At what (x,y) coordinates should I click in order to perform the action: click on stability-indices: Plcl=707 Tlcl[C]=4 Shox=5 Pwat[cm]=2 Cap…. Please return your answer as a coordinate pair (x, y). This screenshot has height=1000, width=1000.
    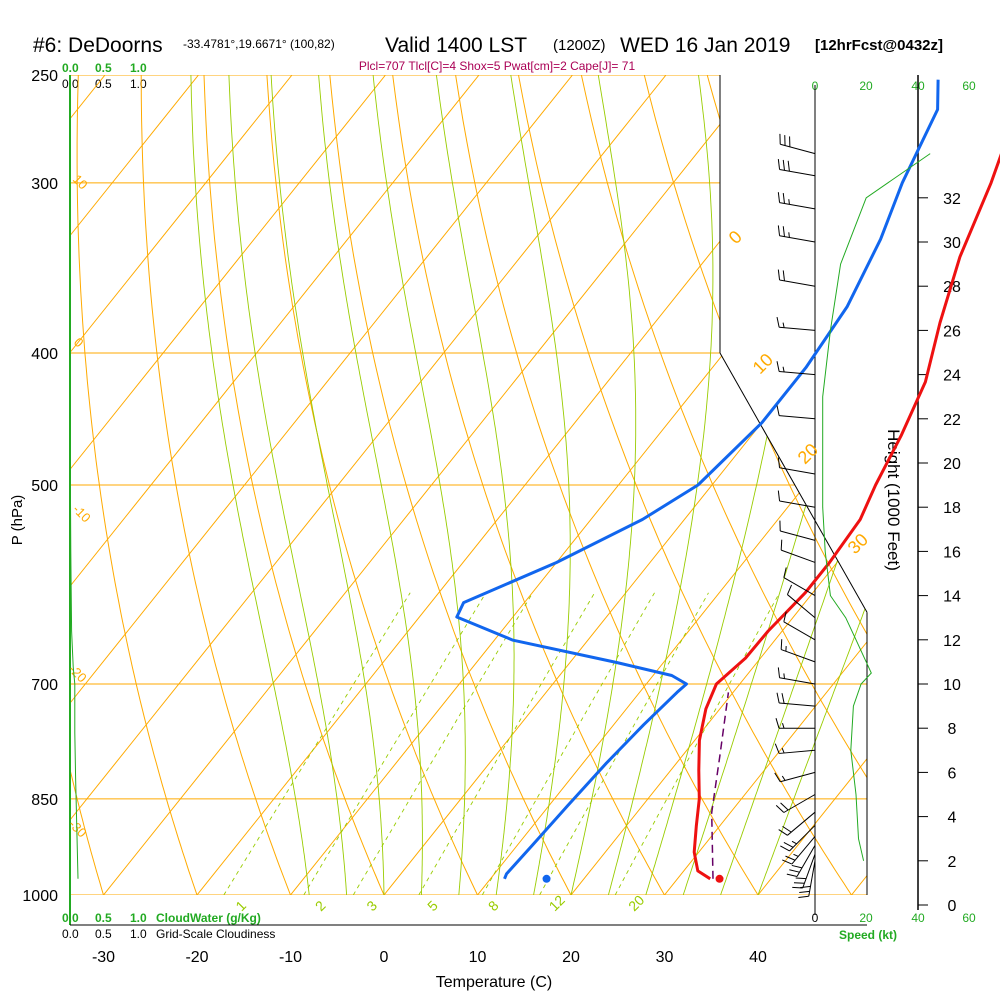
    Looking at the image, I should click on (497, 66).